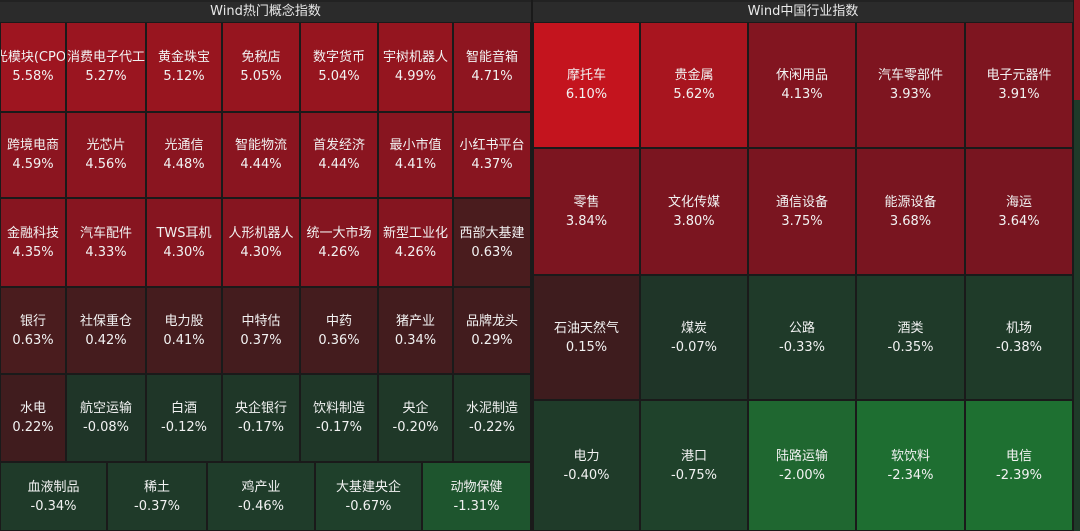 This screenshot has width=1080, height=531. I want to click on heat-tile: 饮料制造 -0.17%, so click(339, 418).